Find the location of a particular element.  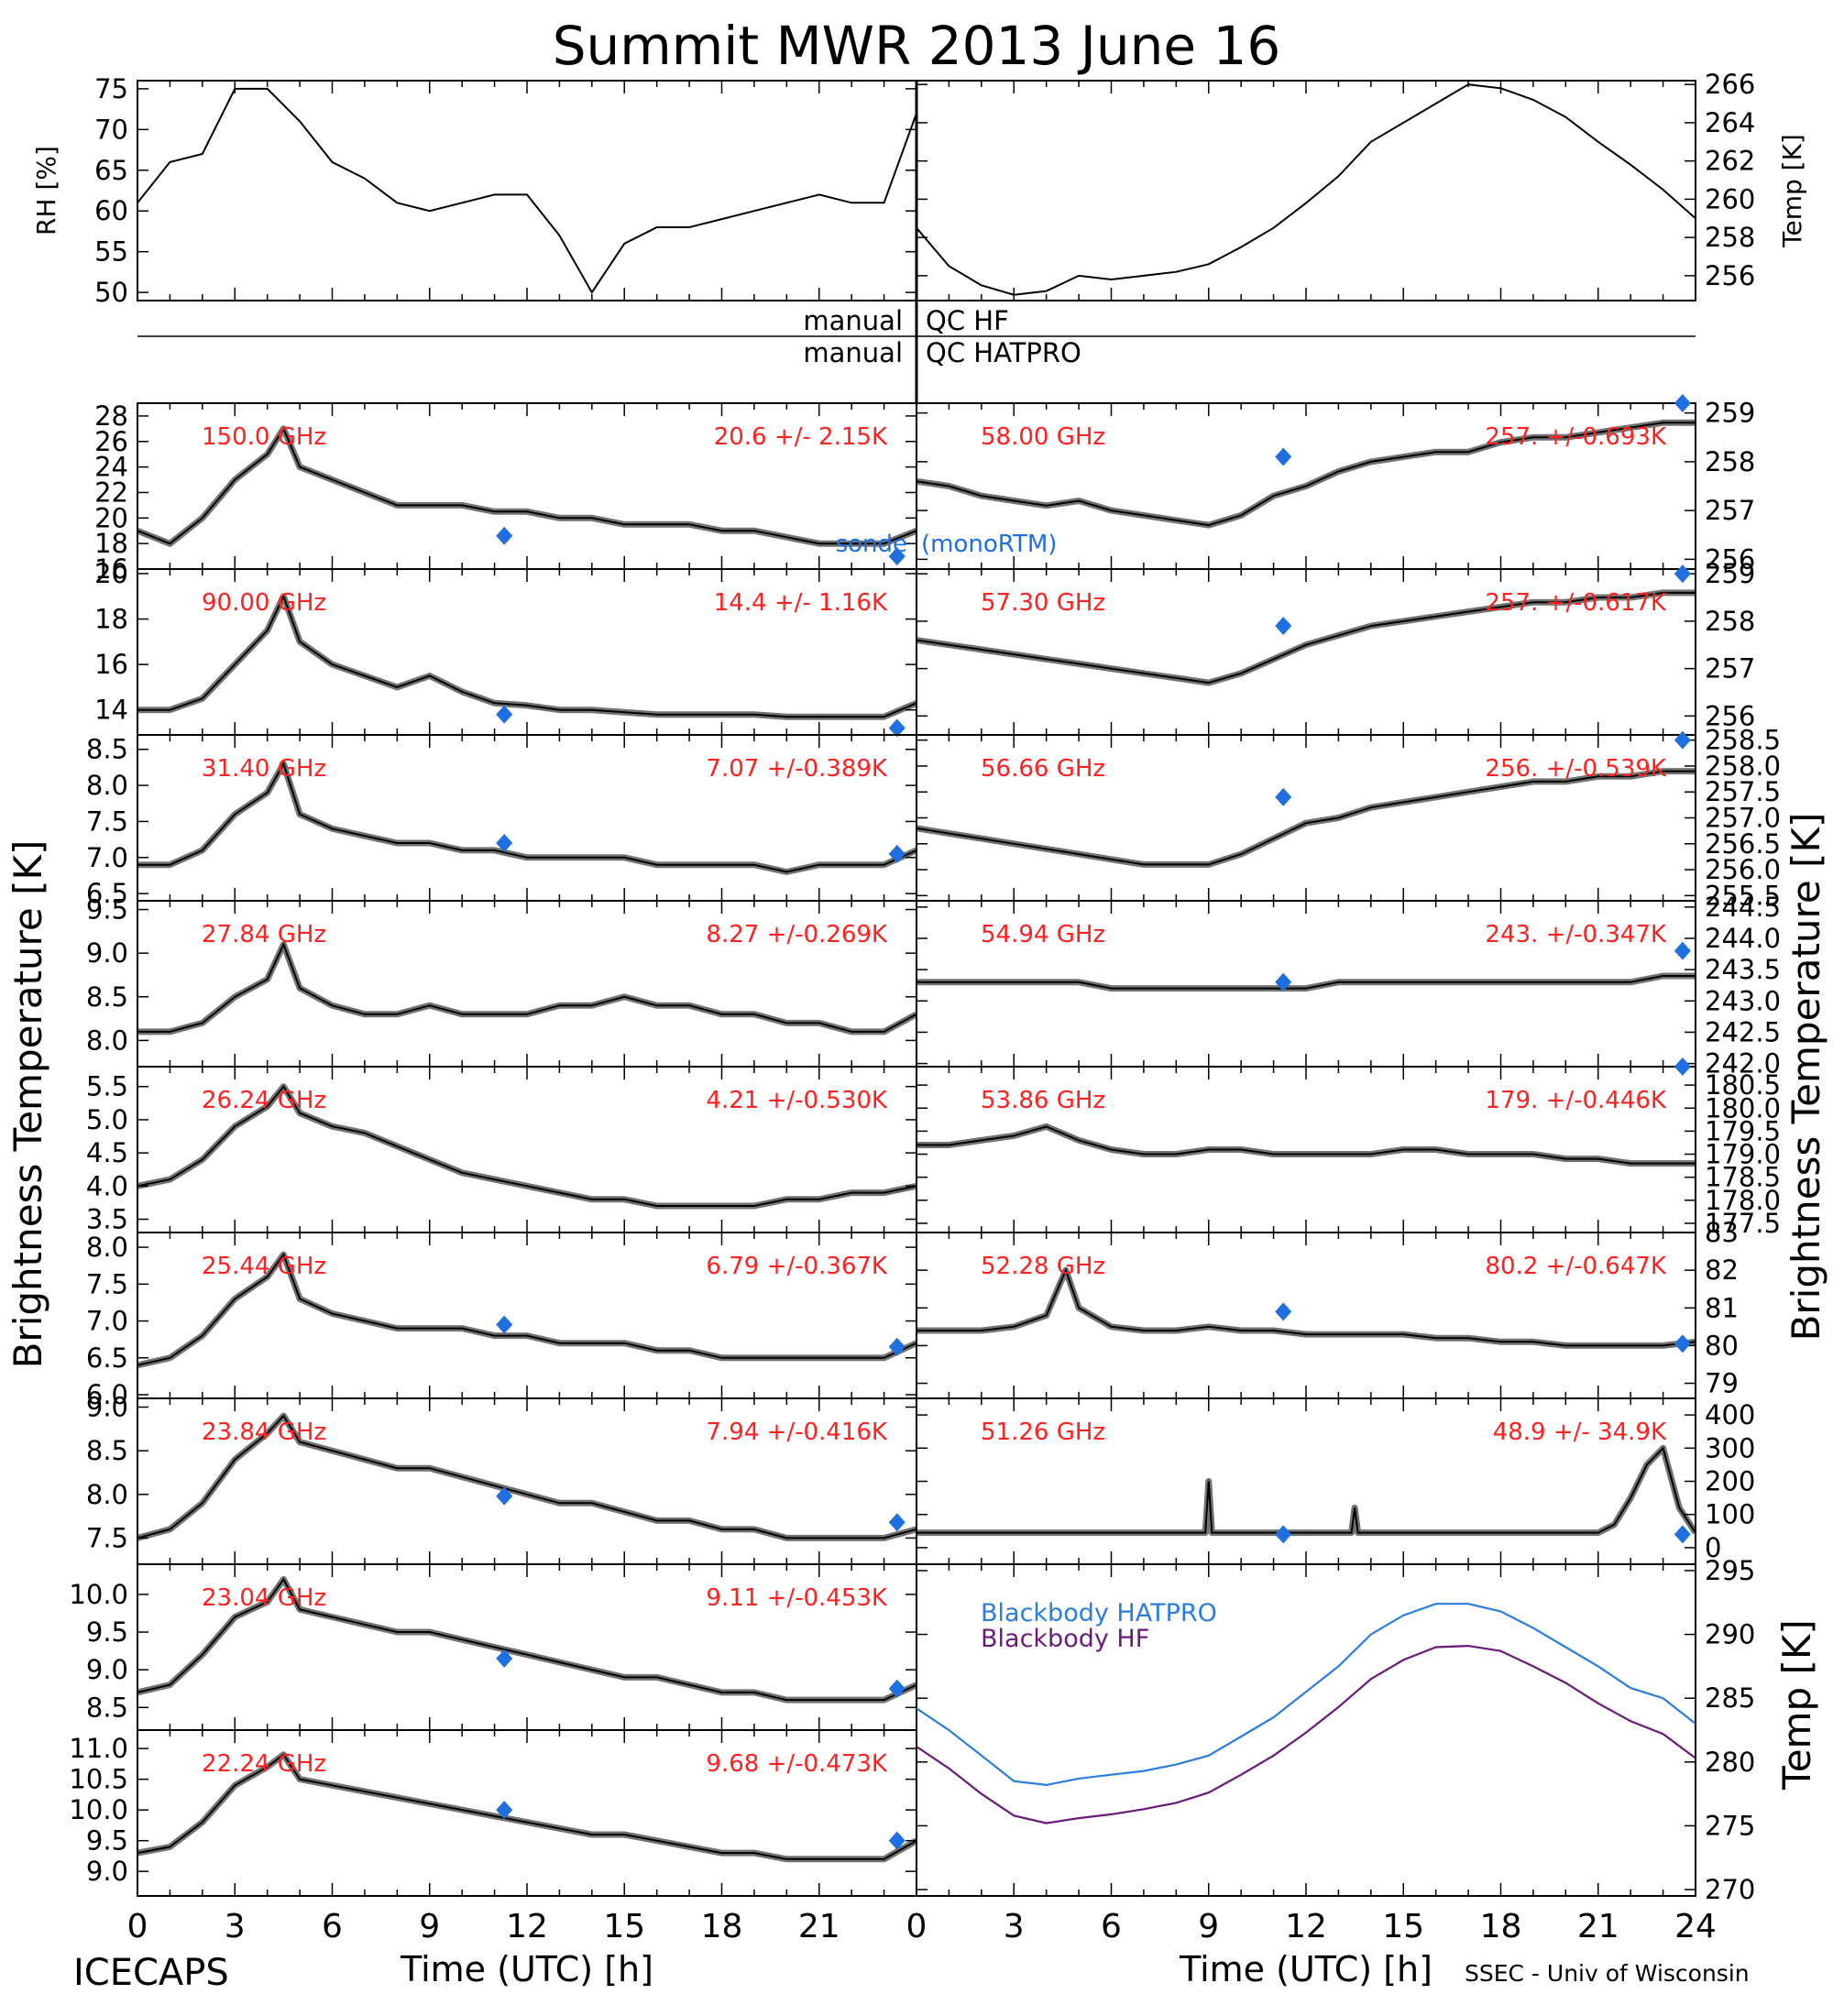

y-tick-label: 177.5 is located at coordinates (1743, 1223).